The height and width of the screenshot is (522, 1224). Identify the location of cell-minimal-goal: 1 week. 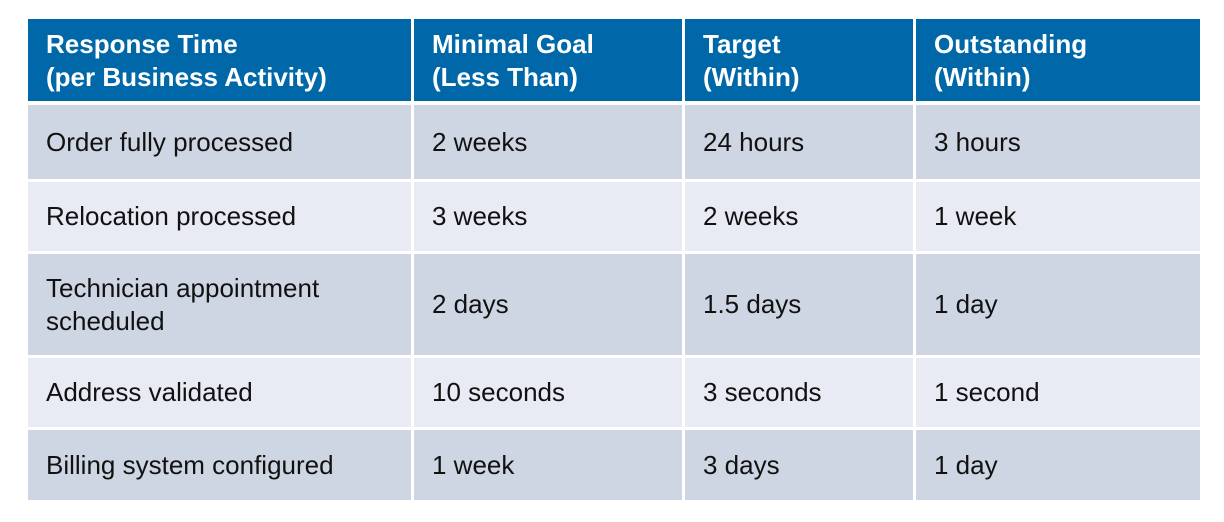
(549, 465).